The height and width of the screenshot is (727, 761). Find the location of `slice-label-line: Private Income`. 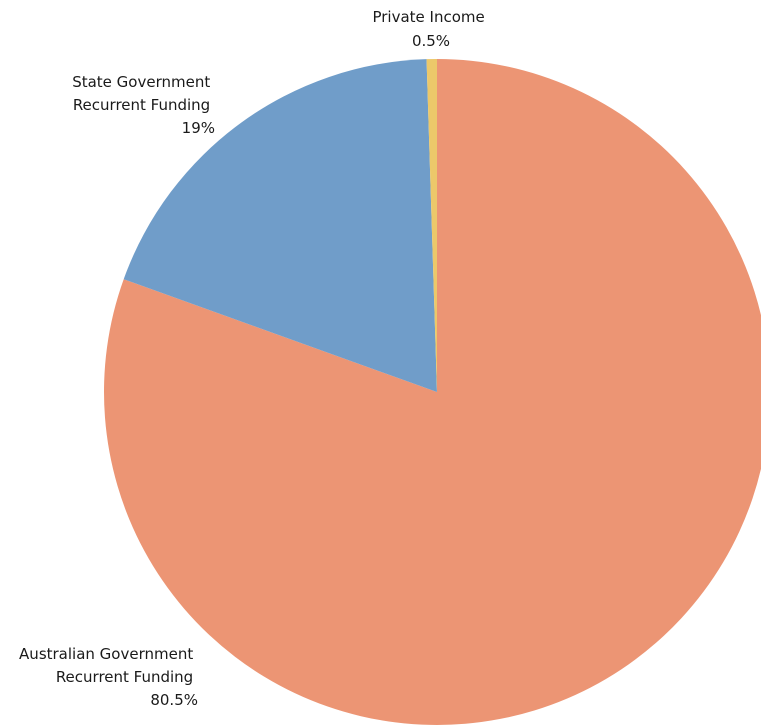

slice-label-line: Private Income is located at coordinates (428, 17).